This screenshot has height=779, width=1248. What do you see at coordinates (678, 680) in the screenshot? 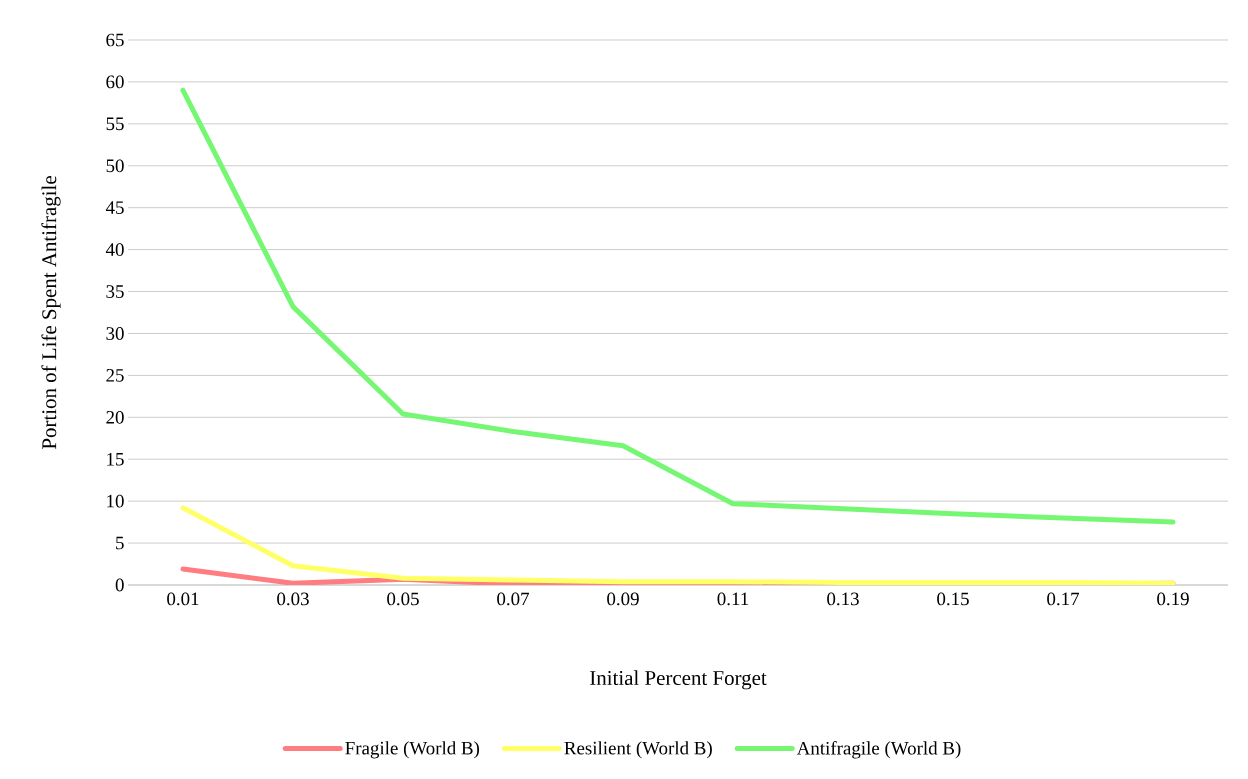
I see `x-axis-title: Initial Percent Forget` at bounding box center [678, 680].